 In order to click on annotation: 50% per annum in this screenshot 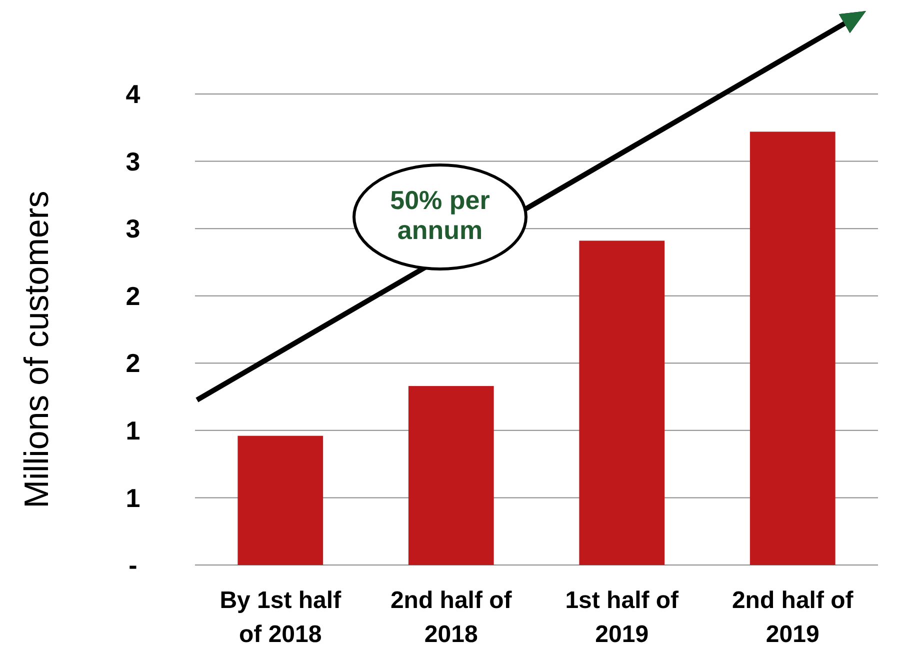, I will do `click(440, 215)`.